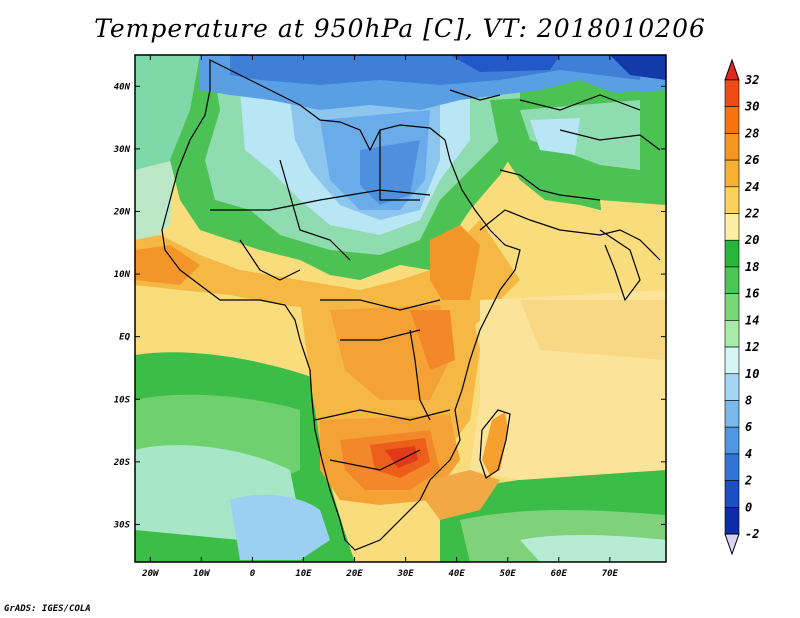 The width and height of the screenshot is (800, 618). Describe the element at coordinates (751, 160) in the screenshot. I see `colorbar-label: 26` at that location.